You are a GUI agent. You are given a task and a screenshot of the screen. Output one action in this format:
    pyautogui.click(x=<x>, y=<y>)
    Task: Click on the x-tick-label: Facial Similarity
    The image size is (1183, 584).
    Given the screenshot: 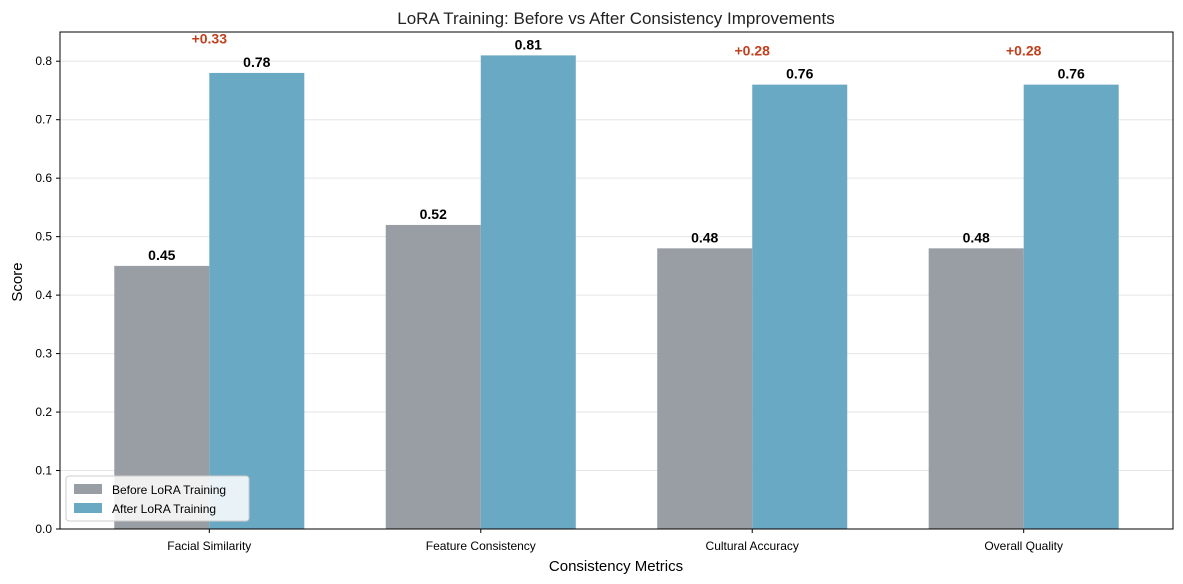 What is the action you would take?
    pyautogui.click(x=209, y=546)
    